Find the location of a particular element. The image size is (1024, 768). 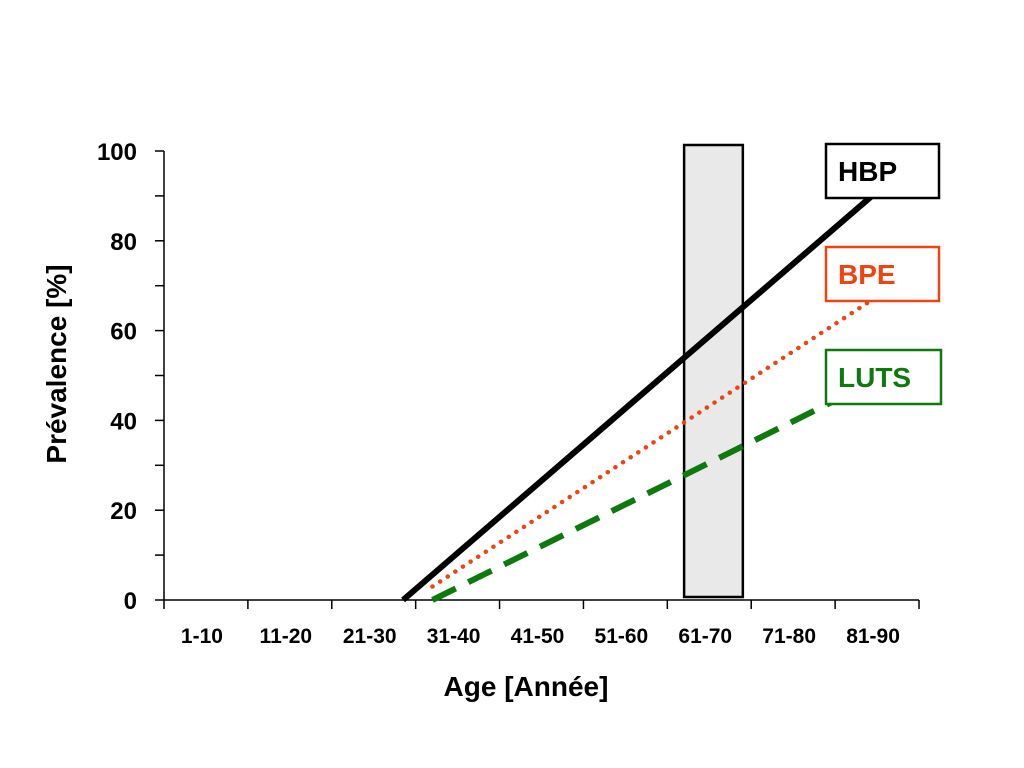

legend-box-luts is located at coordinates (883, 377).